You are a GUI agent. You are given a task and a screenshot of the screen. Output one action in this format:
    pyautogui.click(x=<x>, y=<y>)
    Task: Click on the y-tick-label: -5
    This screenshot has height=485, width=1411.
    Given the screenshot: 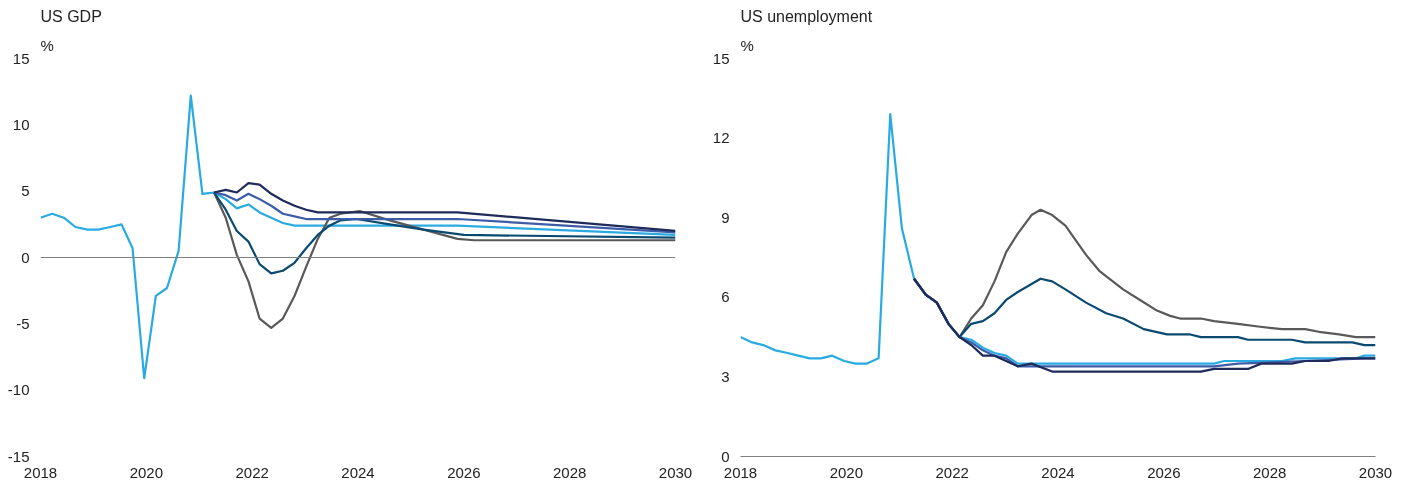 What is the action you would take?
    pyautogui.click(x=23, y=323)
    